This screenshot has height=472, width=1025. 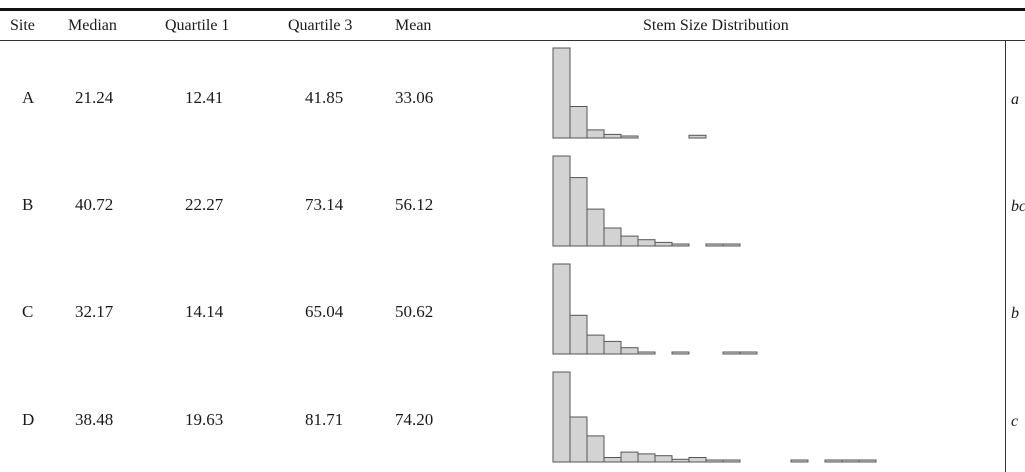 What do you see at coordinates (414, 204) in the screenshot?
I see `mean-cell: 56.12` at bounding box center [414, 204].